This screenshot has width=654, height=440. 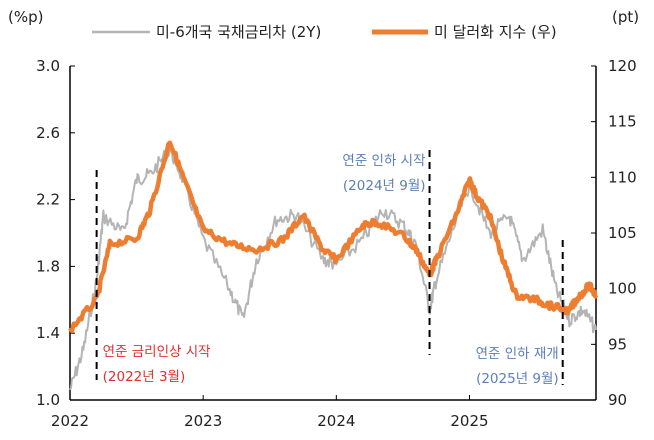 I want to click on legend: 미-6개국 국채금리차 (2Y) 미 달러화 지수 (우), so click(x=324, y=32).